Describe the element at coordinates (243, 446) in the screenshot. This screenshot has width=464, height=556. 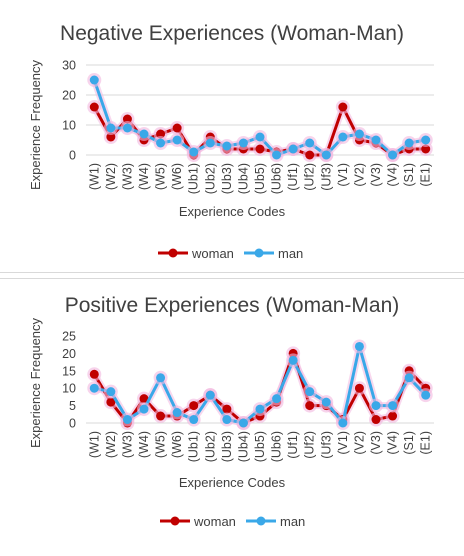
I see `x-tick-label: (Ub4)` at that location.